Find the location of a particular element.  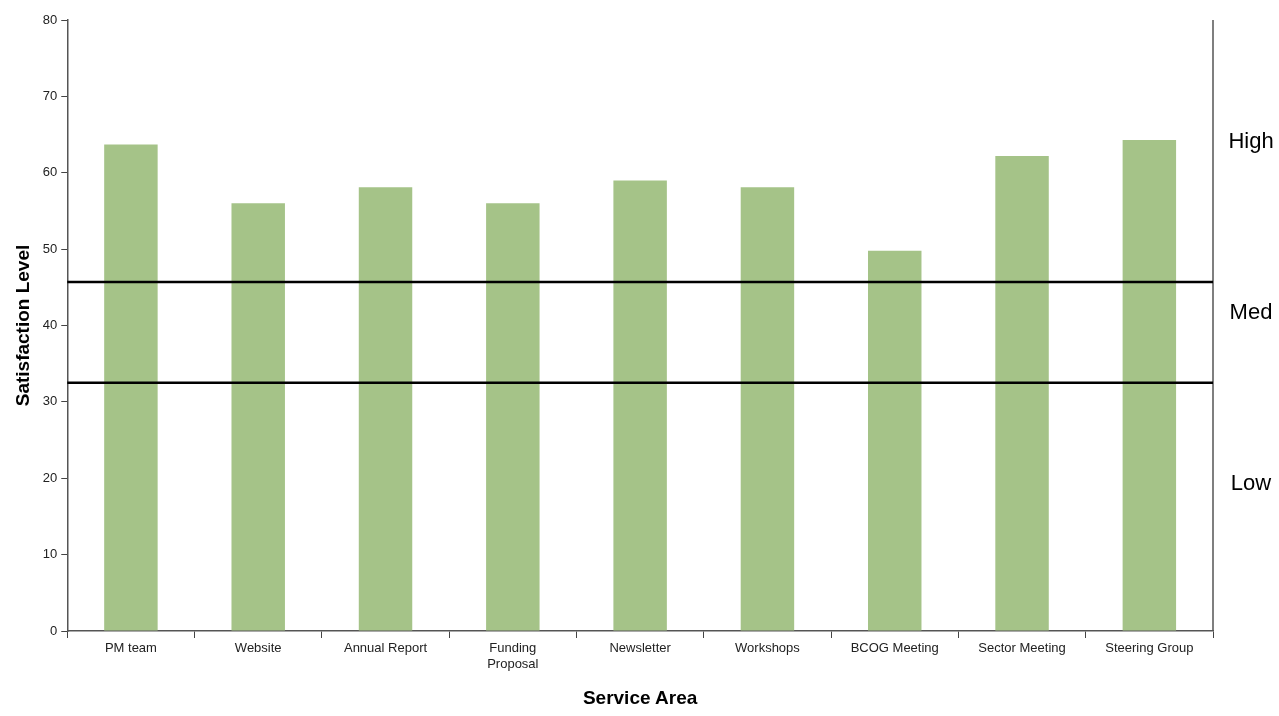

y-tick-label: 60 is located at coordinates (50, 172).